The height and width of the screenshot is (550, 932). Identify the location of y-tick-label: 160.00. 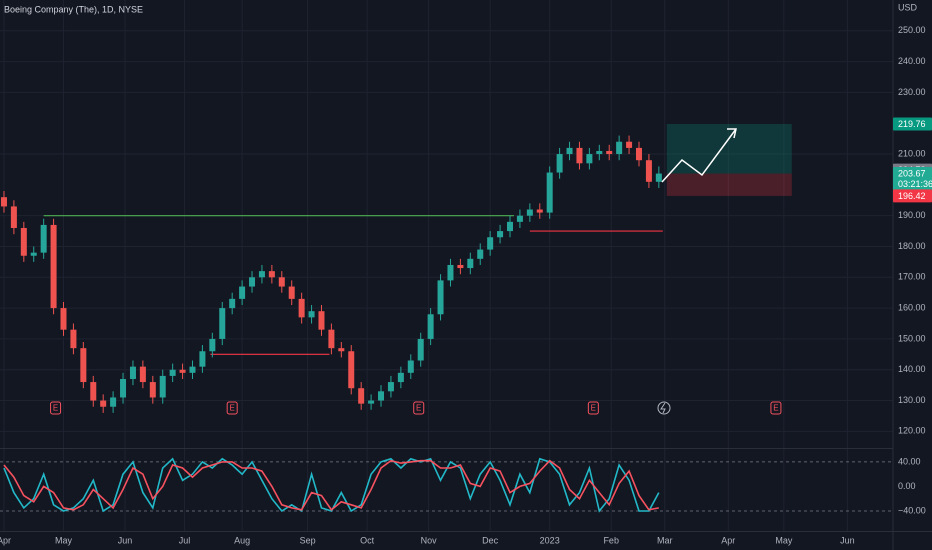
(912, 307).